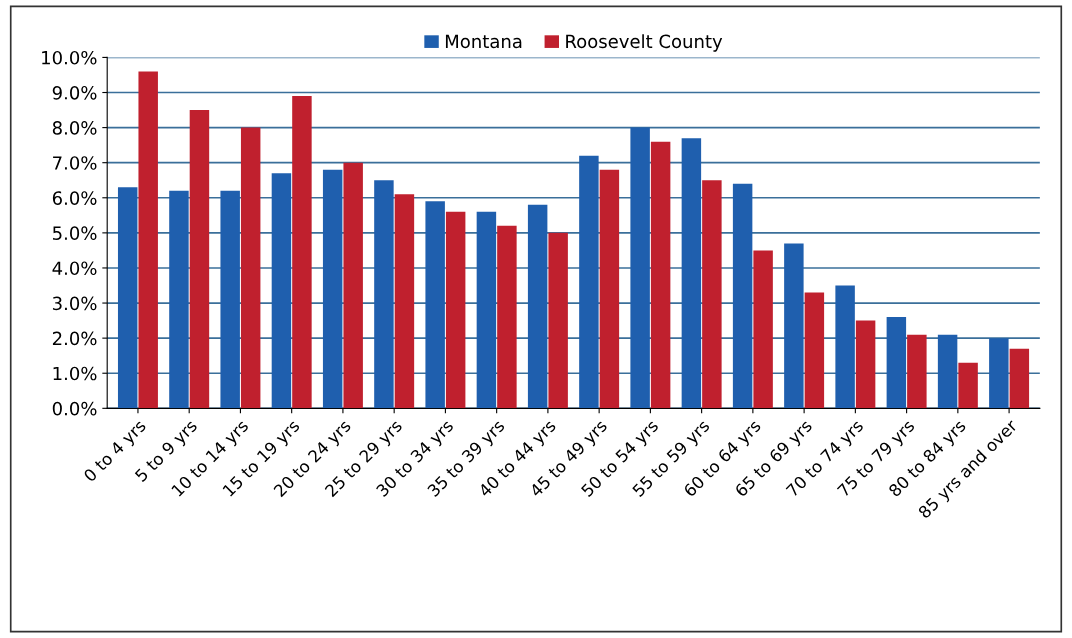 Image resolution: width=1072 pixels, height=638 pixels. What do you see at coordinates (74, 338) in the screenshot?
I see `y-tick-label: 2.0%` at bounding box center [74, 338].